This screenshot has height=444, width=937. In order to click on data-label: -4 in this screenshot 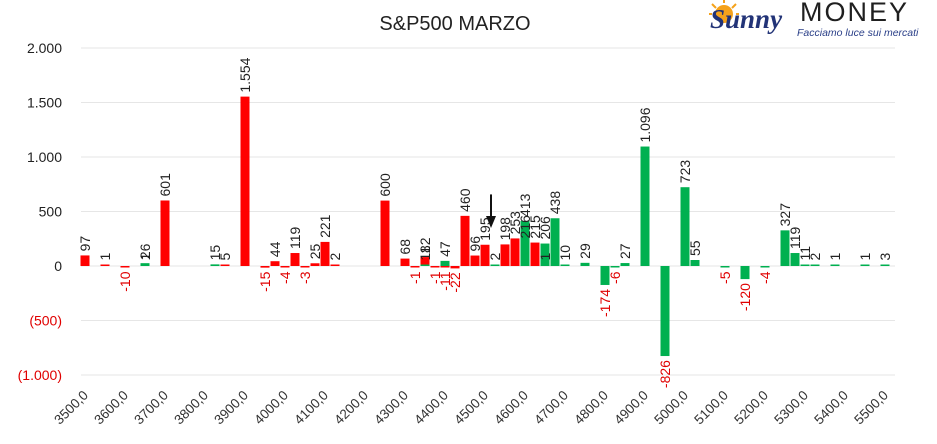, I will do `click(285, 277)`.